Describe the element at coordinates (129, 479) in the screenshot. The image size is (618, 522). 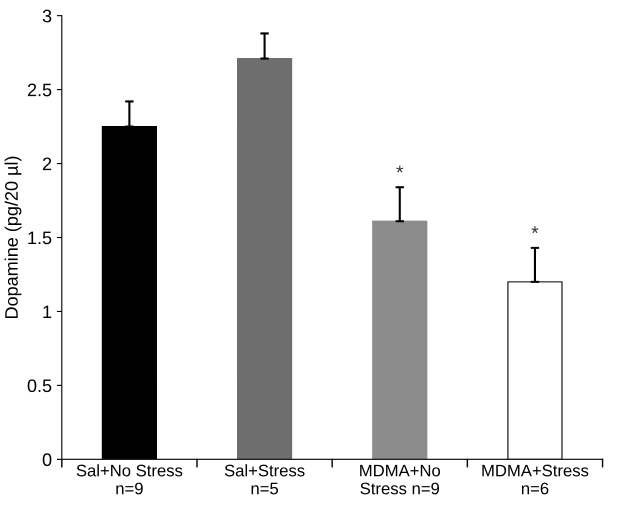
I see `x-tick-label: Sal+No Stress n=9` at that location.